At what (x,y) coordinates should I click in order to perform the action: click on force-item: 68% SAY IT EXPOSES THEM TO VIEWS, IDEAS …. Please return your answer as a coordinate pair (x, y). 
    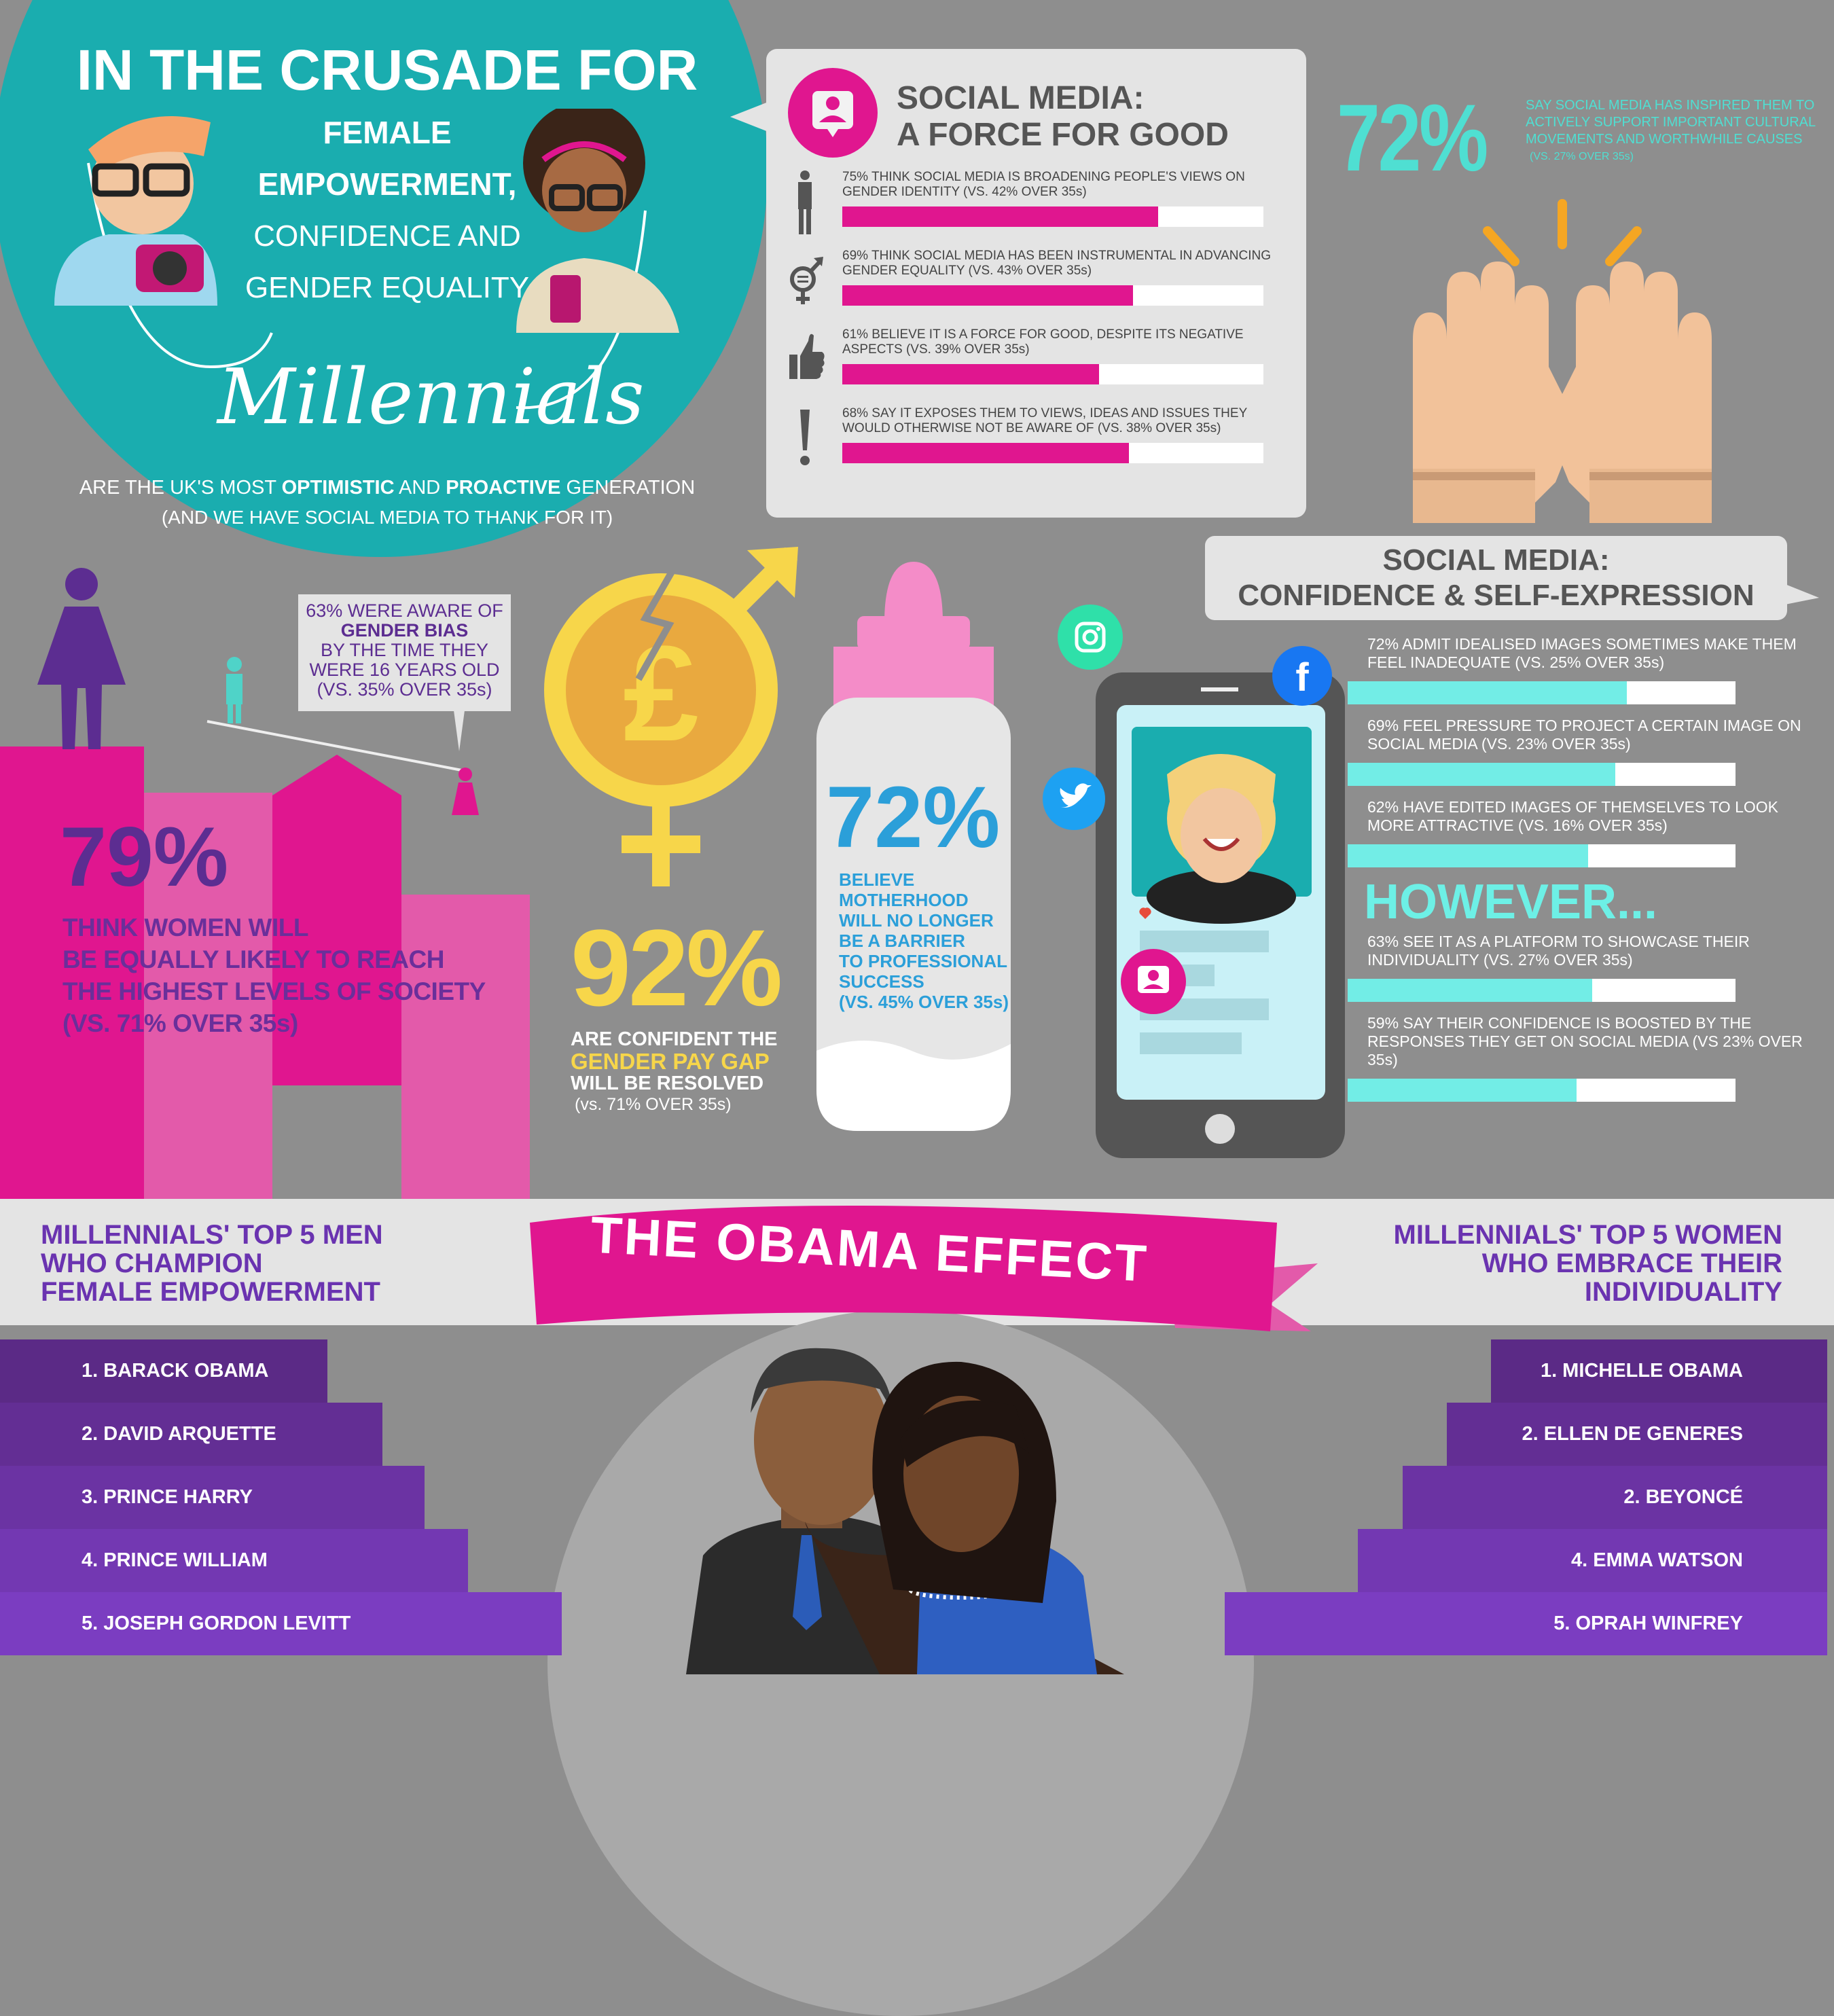
    Looking at the image, I should click on (1041, 440).